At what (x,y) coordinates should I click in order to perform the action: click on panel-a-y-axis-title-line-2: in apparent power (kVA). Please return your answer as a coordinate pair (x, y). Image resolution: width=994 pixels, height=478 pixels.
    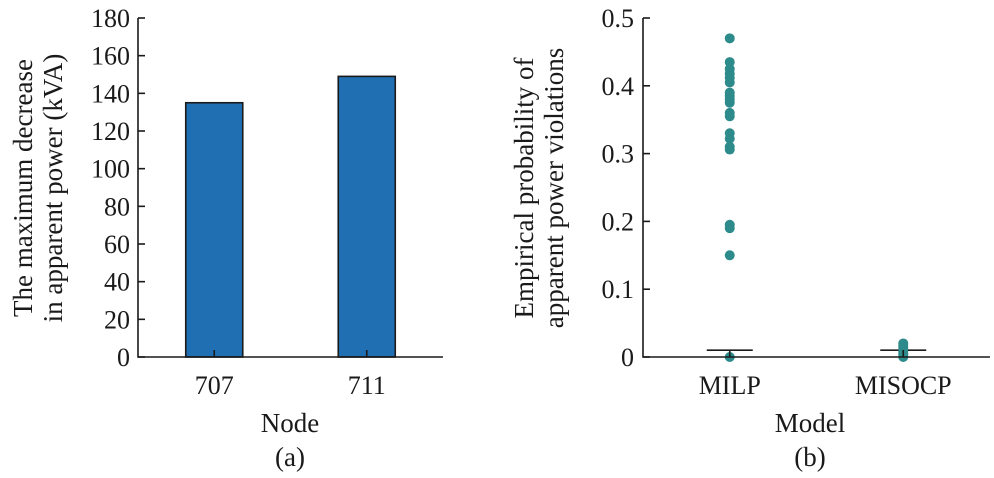
    Looking at the image, I should click on (53, 188).